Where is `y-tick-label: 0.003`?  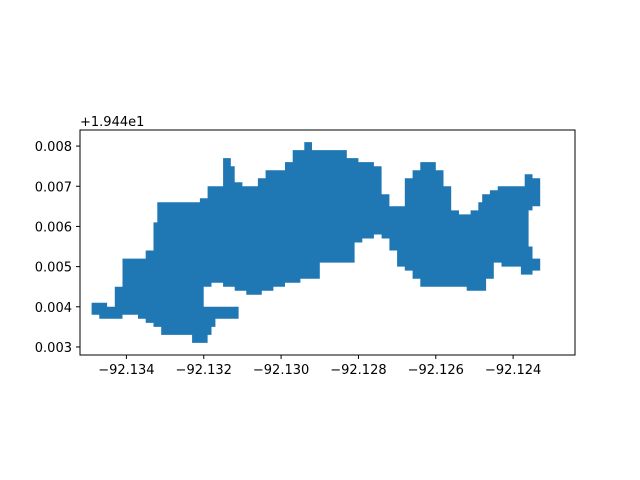 y-tick-label: 0.003 is located at coordinates (53, 348).